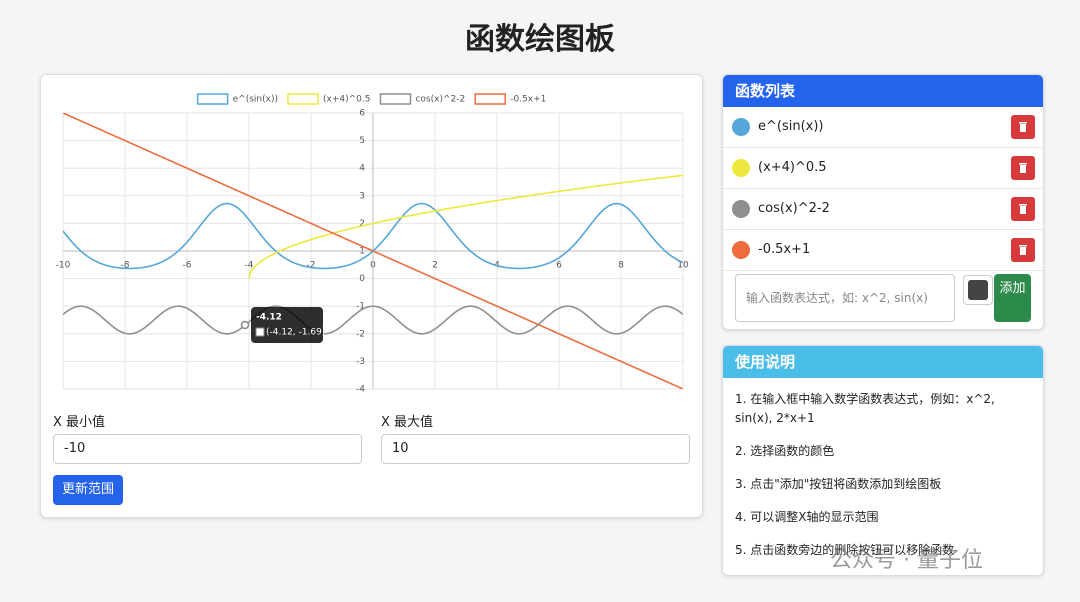  What do you see at coordinates (245, 325) in the screenshot?
I see `hover-point` at bounding box center [245, 325].